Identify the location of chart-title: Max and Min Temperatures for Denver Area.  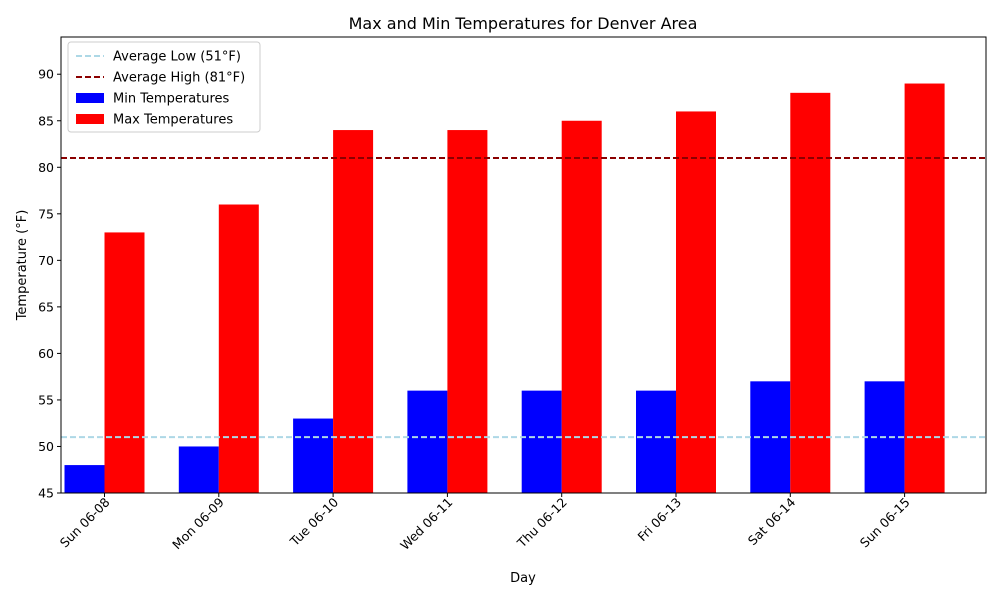
(523, 23).